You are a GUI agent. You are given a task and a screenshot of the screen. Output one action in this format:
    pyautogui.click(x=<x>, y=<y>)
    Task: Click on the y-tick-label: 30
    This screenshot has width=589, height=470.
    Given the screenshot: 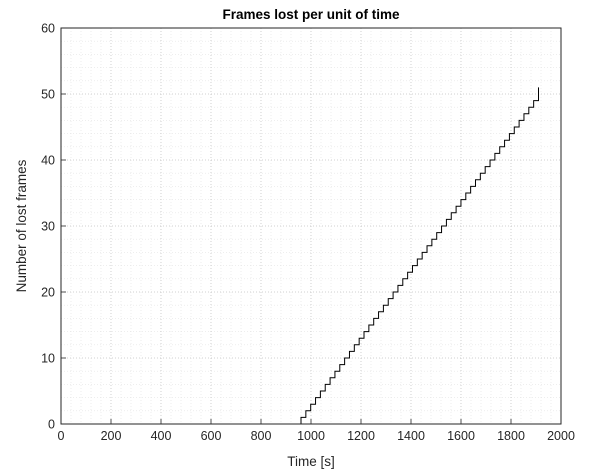 What is the action you would take?
    pyautogui.click(x=48, y=227)
    